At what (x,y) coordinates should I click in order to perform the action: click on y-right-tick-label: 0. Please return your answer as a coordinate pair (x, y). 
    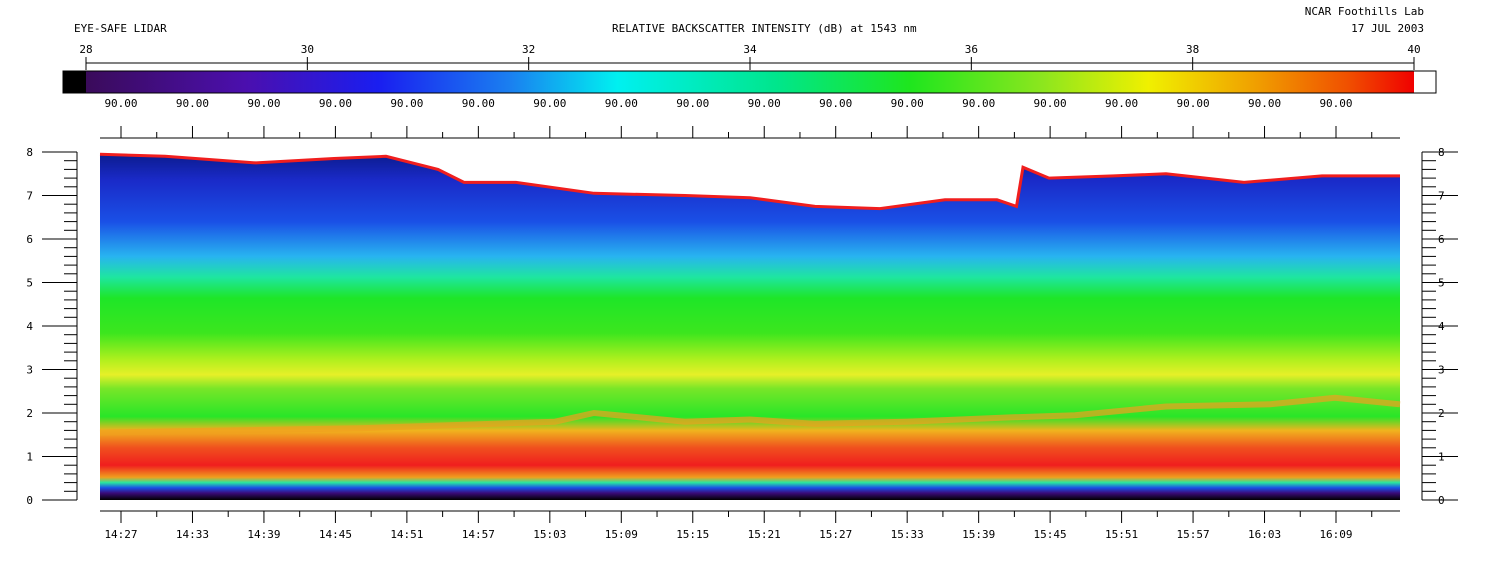
    Looking at the image, I should click on (1441, 500).